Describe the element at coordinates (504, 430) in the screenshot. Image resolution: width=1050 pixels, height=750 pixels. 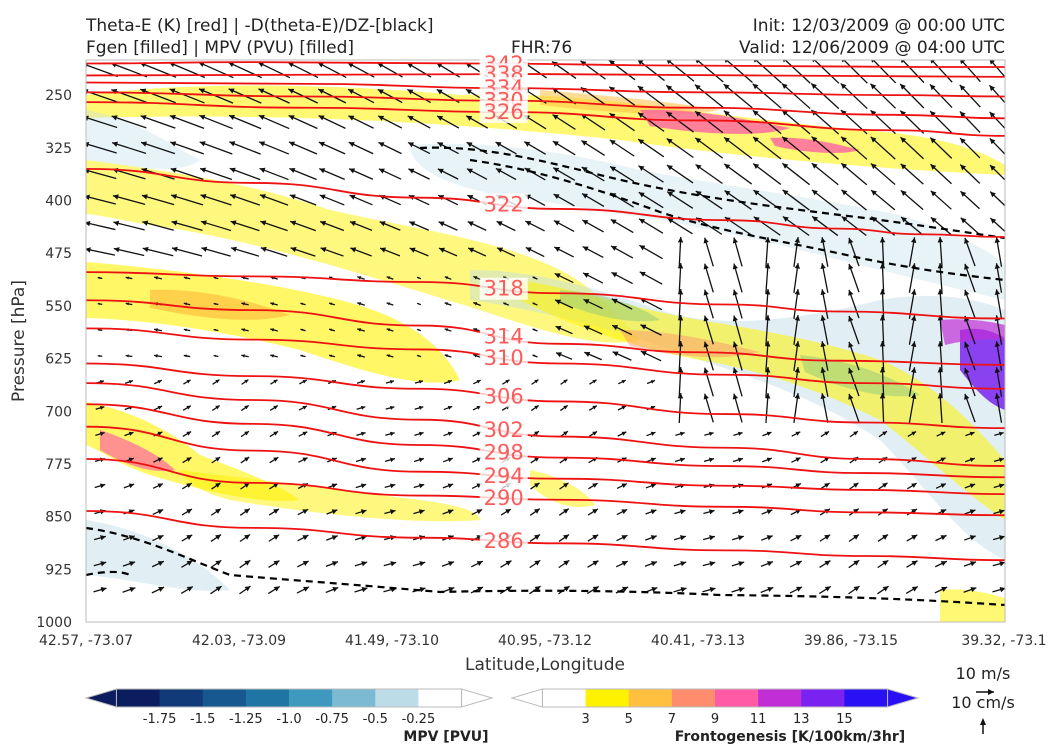
I see `theta-e-contour-label: 302` at that location.